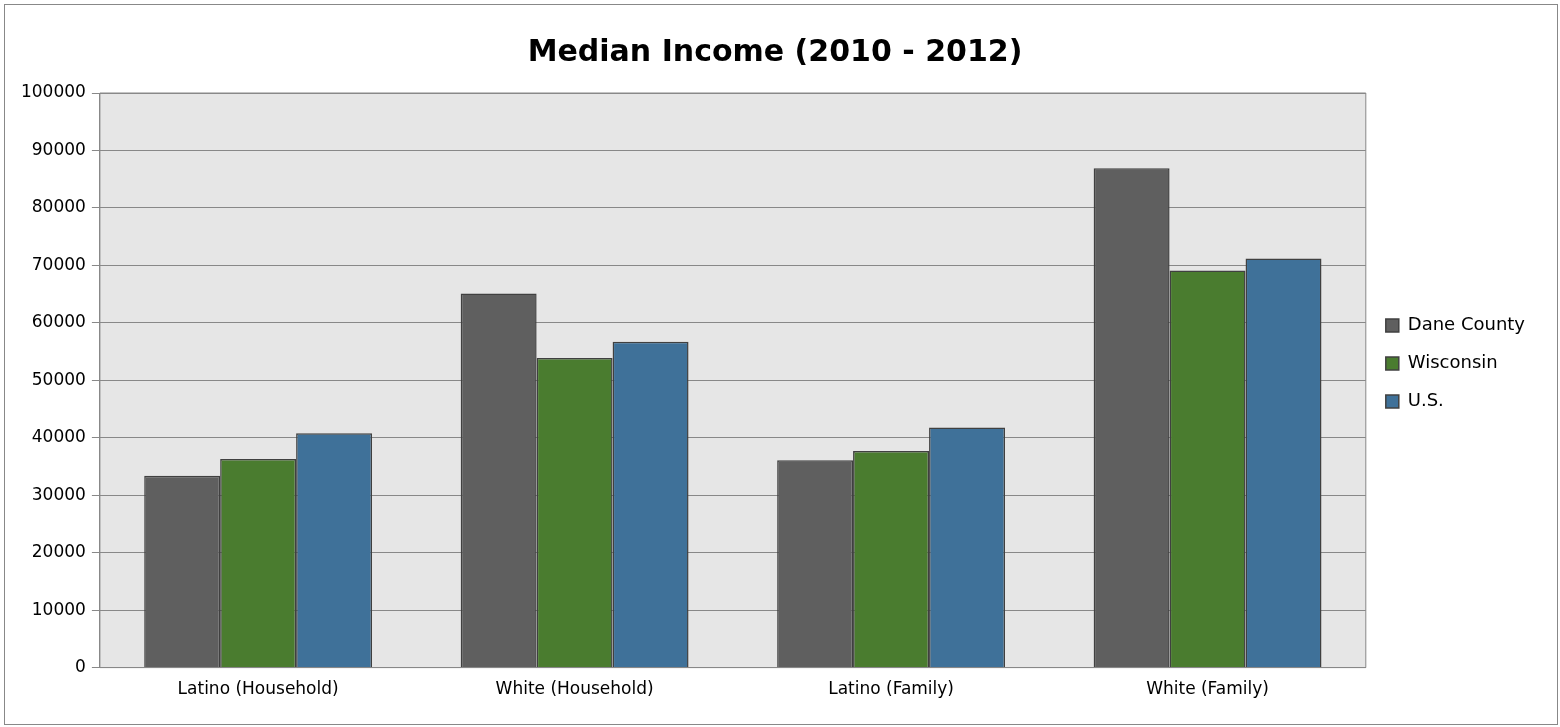 The height and width of the screenshot is (727, 1560). What do you see at coordinates (1452, 362) in the screenshot?
I see `legend-label: Wisconsin` at bounding box center [1452, 362].